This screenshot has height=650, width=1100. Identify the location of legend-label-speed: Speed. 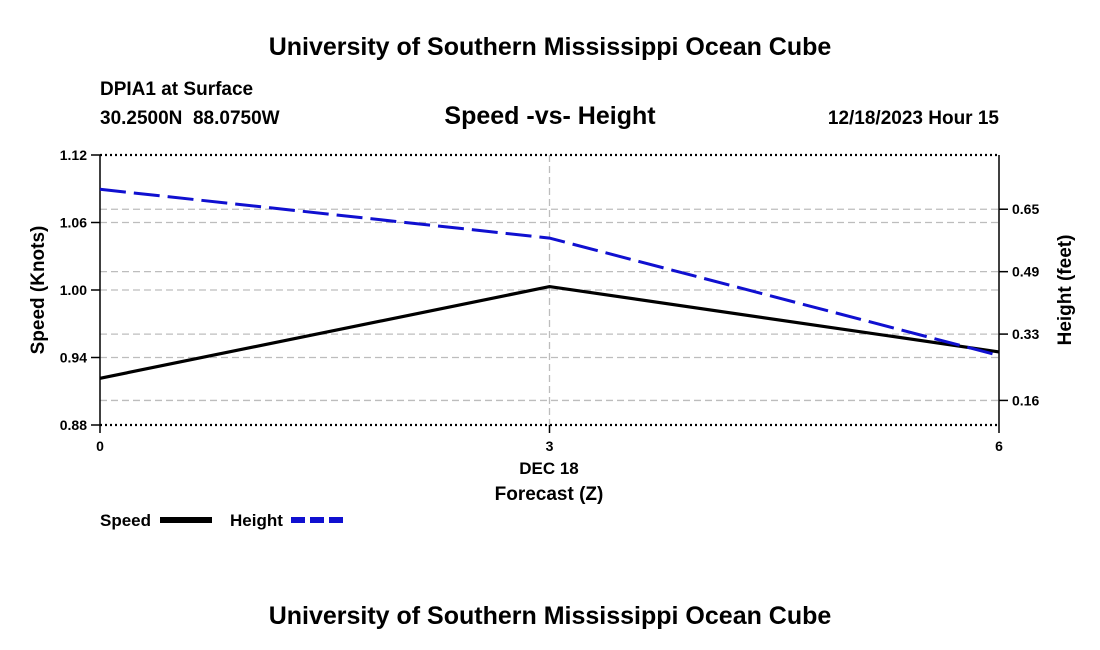
(125, 520).